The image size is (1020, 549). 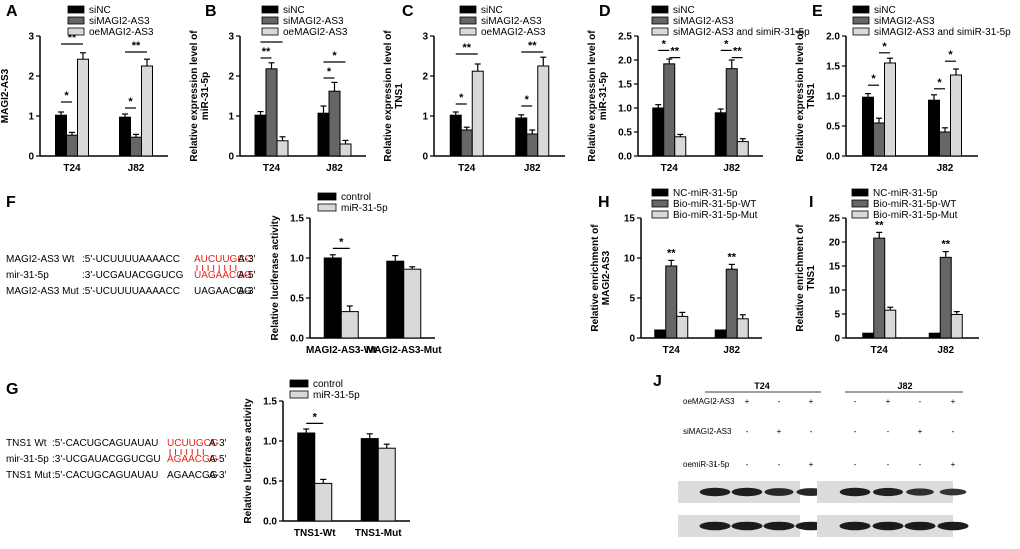 I want to click on treatment-label: siMAGI2-AS3, so click(x=707, y=431).